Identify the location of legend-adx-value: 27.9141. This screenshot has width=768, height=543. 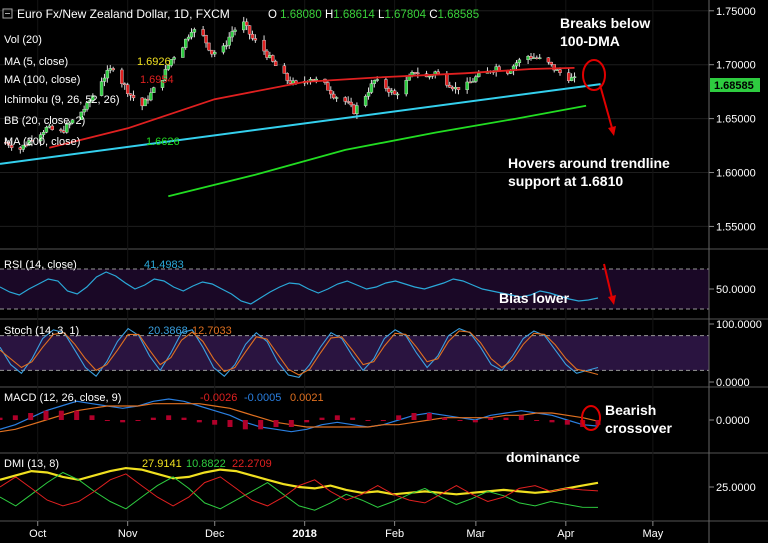
(162, 464).